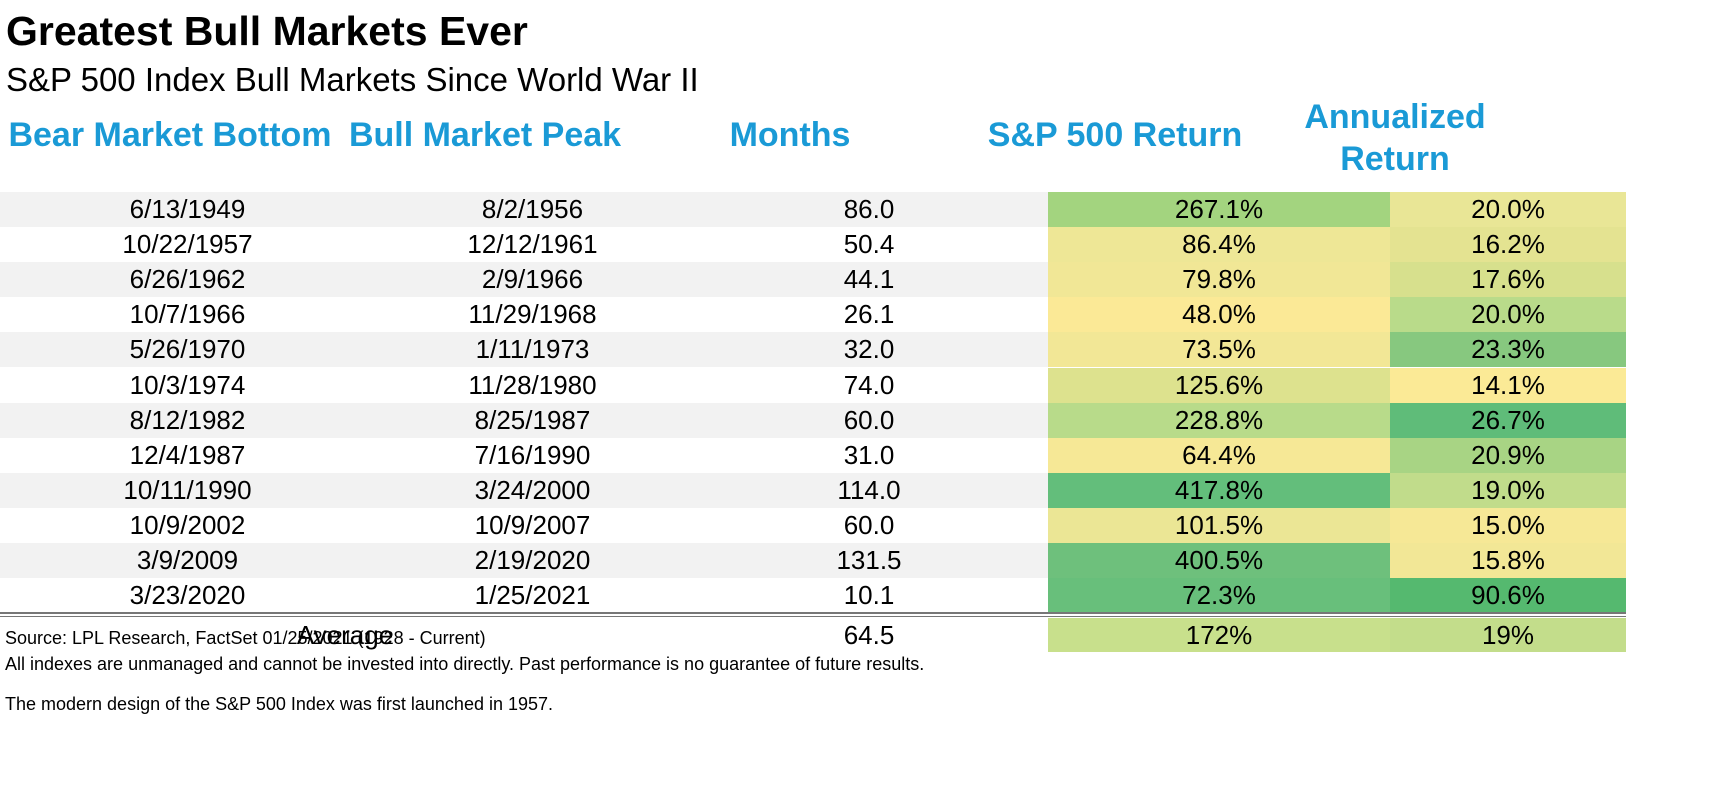 The width and height of the screenshot is (1721, 802). Describe the element at coordinates (1508, 560) in the screenshot. I see `cell-annualized-return: 15.8%` at that location.